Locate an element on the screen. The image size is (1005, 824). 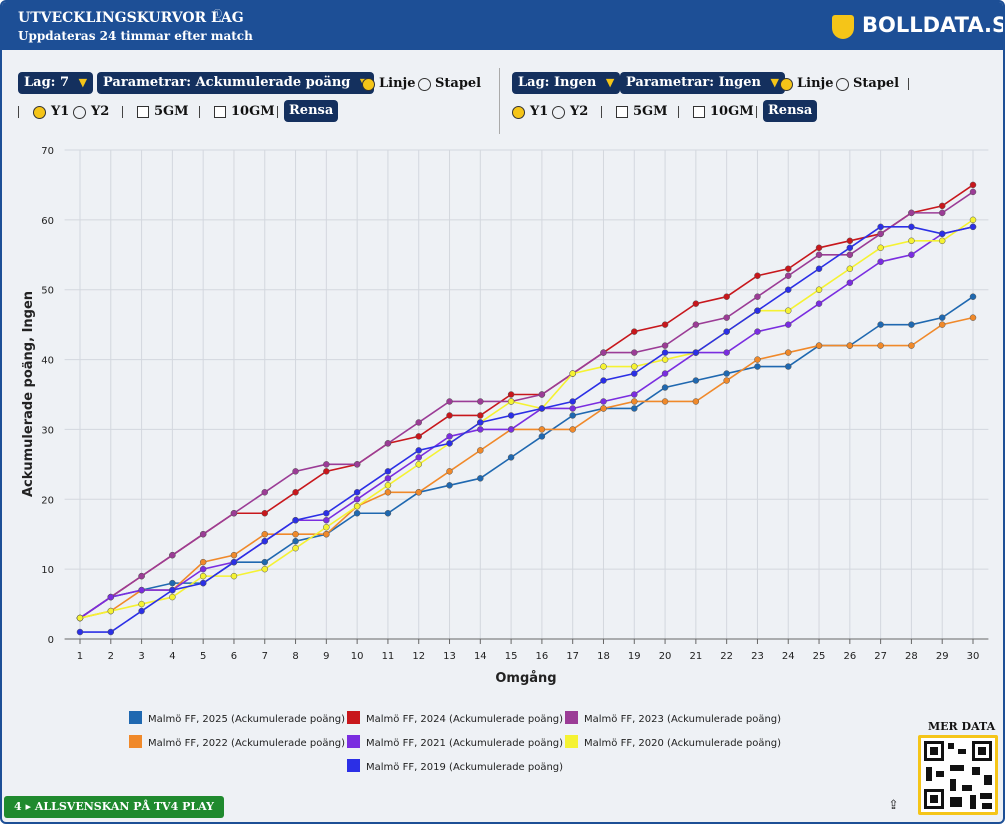
y-tick-label: 60 is located at coordinates (47, 221).